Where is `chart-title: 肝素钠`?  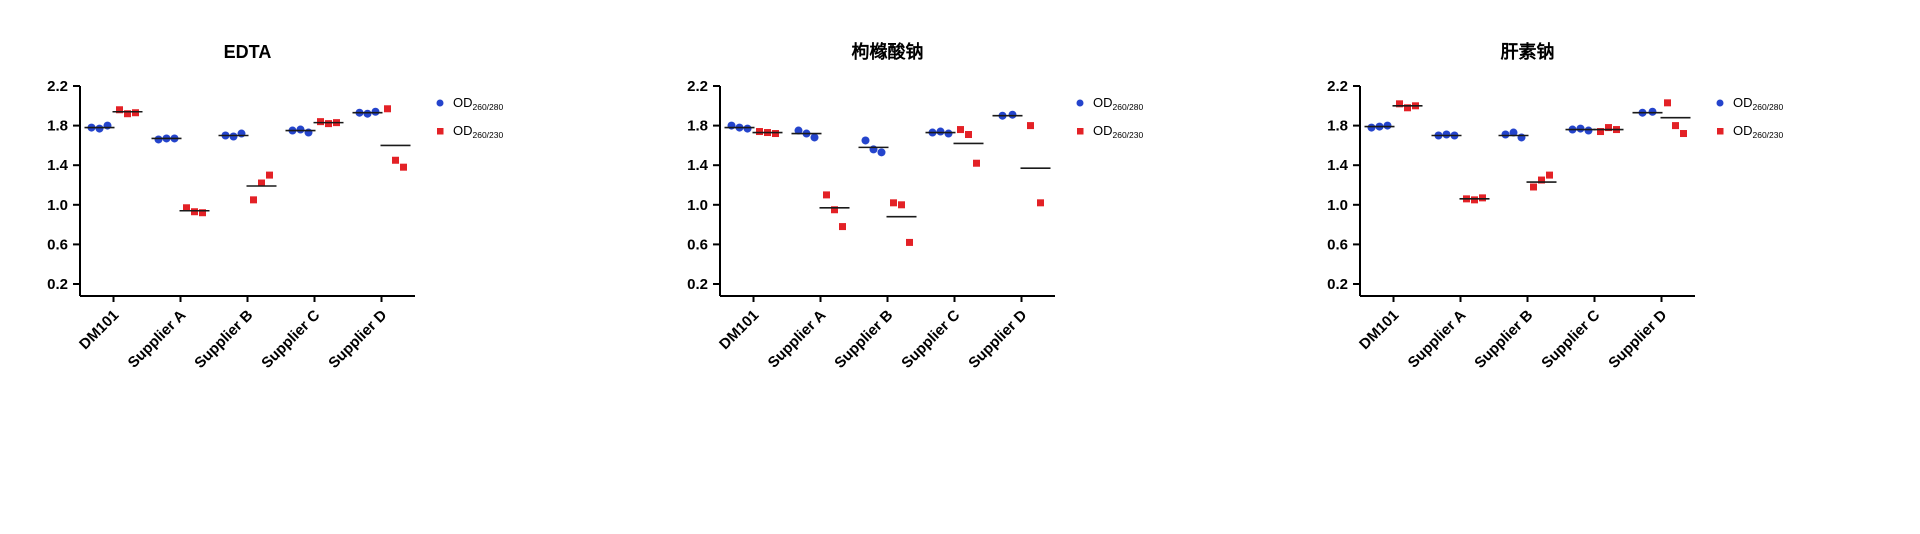
chart-title: 肝素钠 is located at coordinates (1528, 52).